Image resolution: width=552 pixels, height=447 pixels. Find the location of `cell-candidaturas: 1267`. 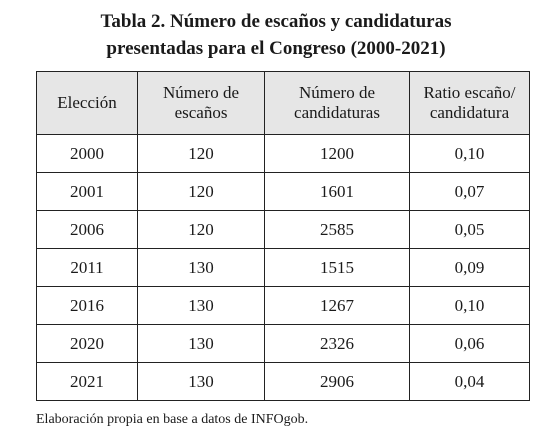

cell-candidaturas: 1267 is located at coordinates (337, 305).